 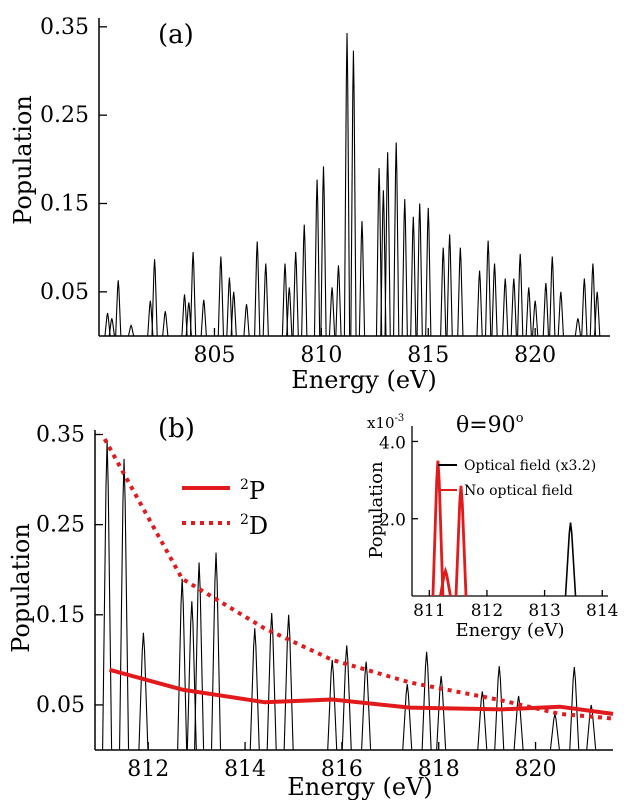 What do you see at coordinates (359, 786) in the screenshot?
I see `panel-b-x-axis-title: Energy (eV)` at bounding box center [359, 786].